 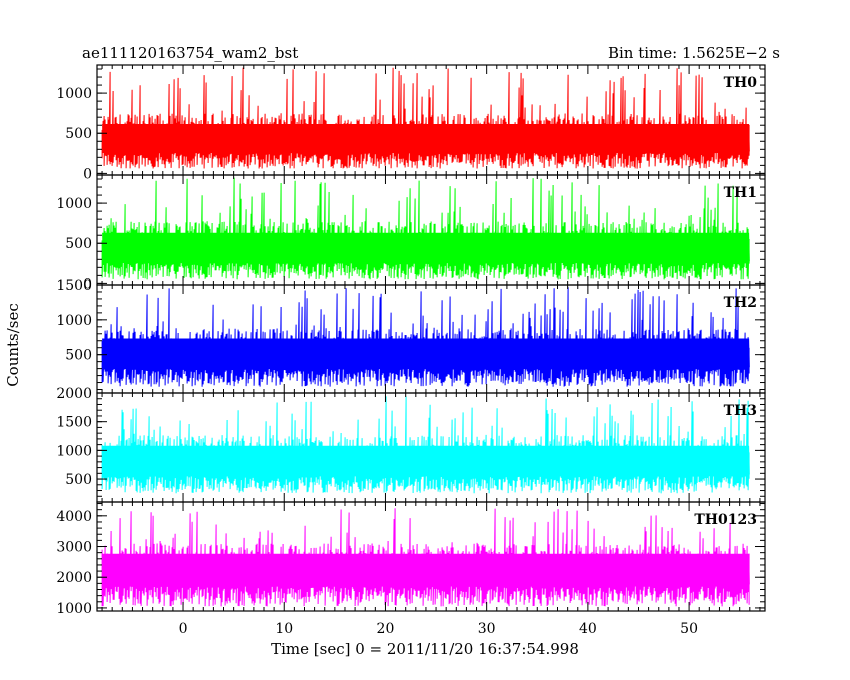 What do you see at coordinates (425, 118) in the screenshot?
I see `series-line-th0` at bounding box center [425, 118].